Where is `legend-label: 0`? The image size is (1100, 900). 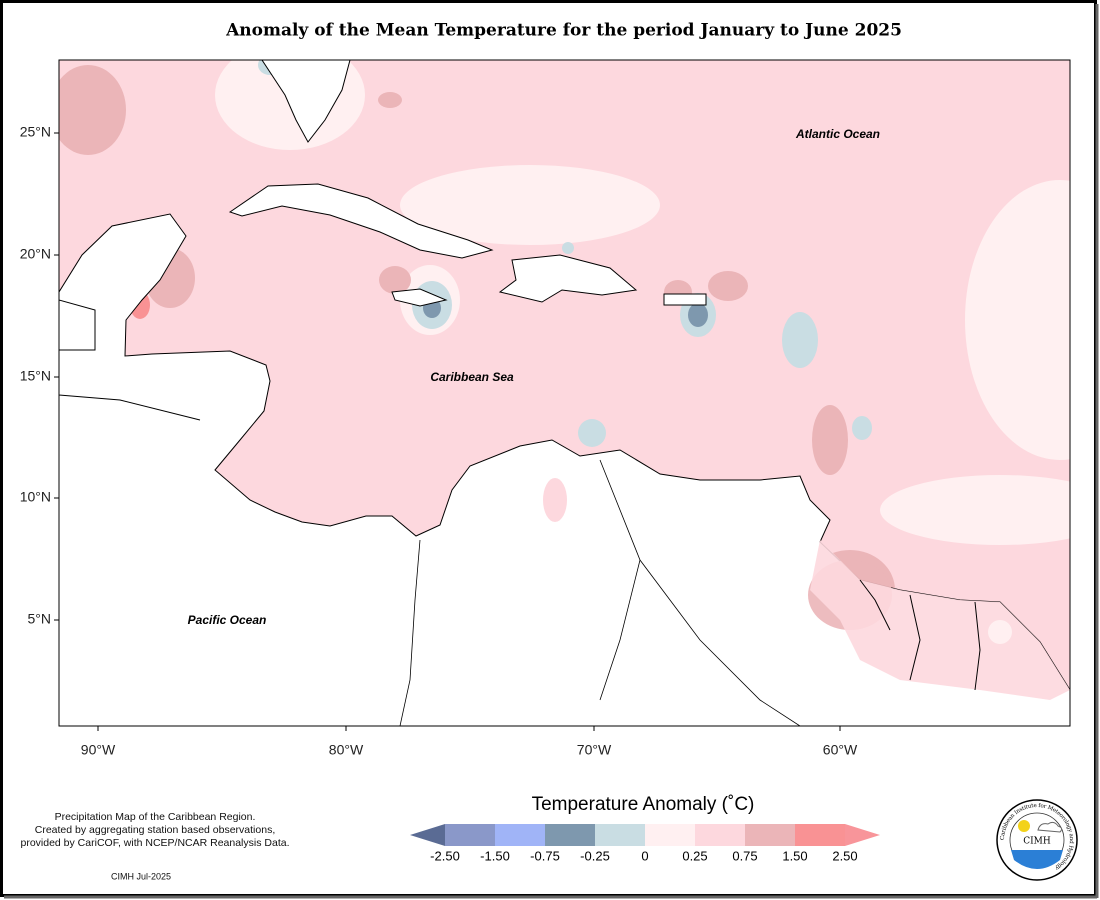 legend-label: 0 is located at coordinates (644, 855).